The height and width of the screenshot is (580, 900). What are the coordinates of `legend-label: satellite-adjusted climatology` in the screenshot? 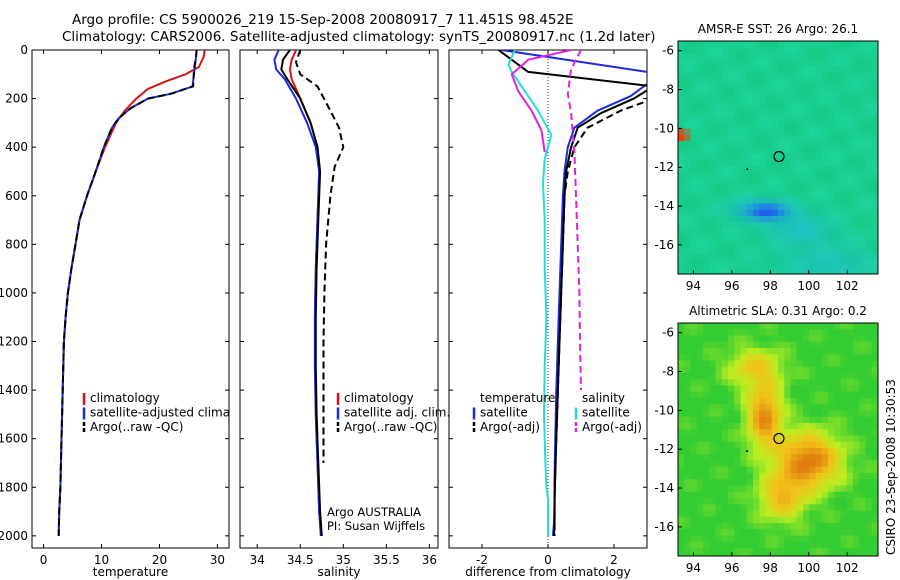 It's located at (179, 413).